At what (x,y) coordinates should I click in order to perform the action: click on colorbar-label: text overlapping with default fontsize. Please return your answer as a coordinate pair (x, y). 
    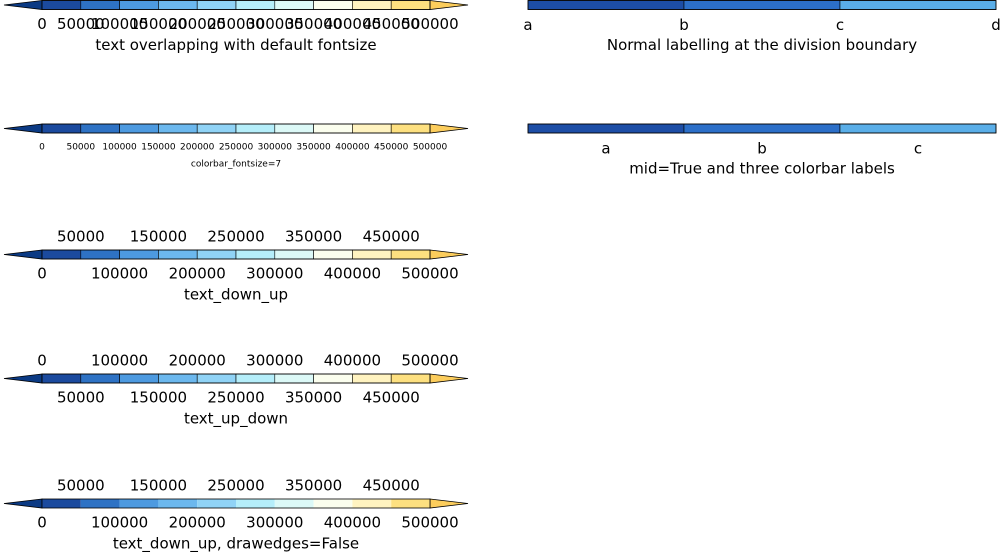
    Looking at the image, I should click on (235, 45).